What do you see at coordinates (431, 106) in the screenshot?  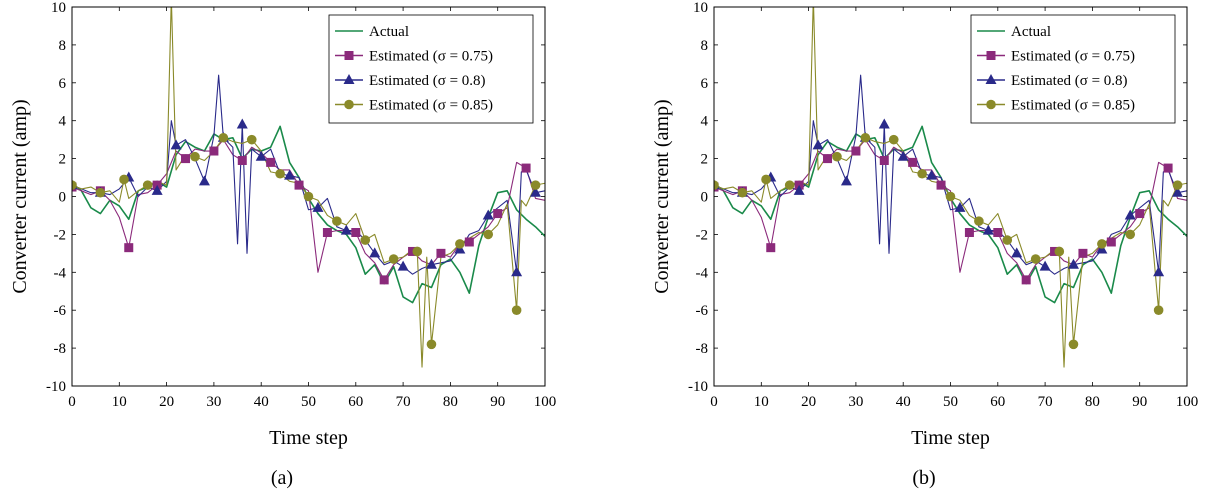 I see `series-sigma-085-legend-label: Estimated (σ = 0.85)` at bounding box center [431, 106].